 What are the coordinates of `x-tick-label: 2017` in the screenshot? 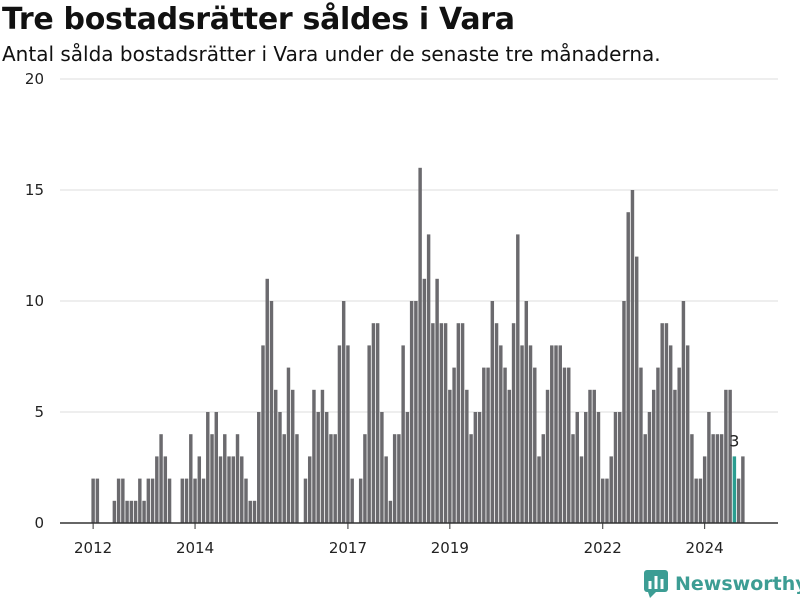 It's located at (348, 548).